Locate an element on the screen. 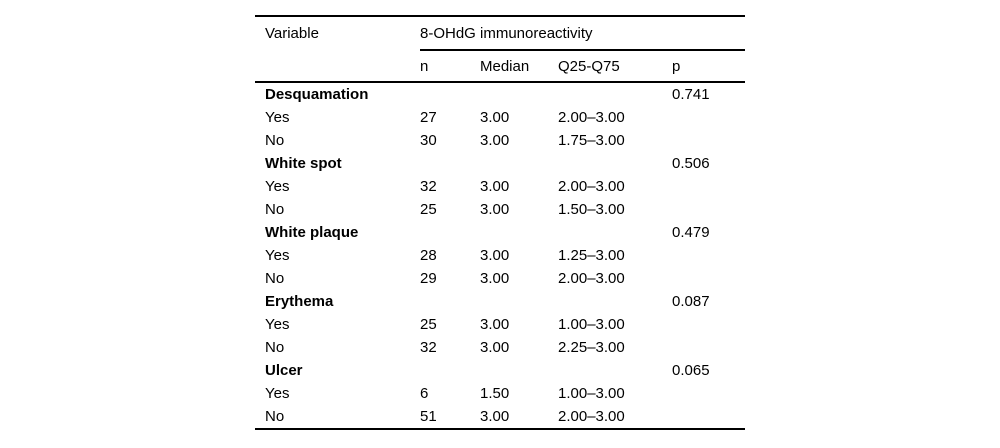 Image resolution: width=1000 pixels, height=448 pixels. cell-n: 29 is located at coordinates (428, 278).